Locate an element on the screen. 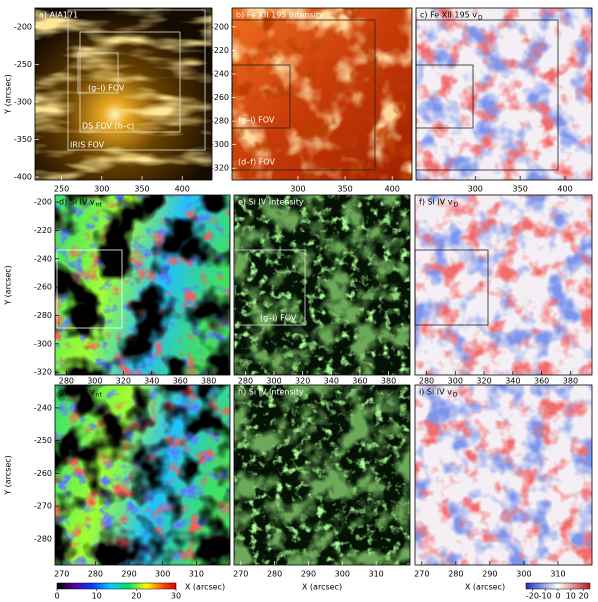 The width and height of the screenshot is (598, 602). panel-title: e) Si IV Intensity is located at coordinates (271, 202).